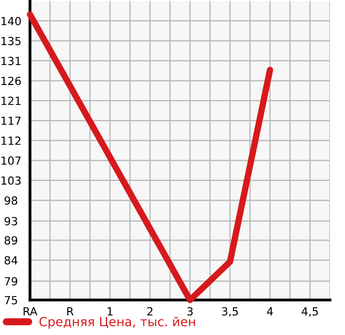 Image resolution: width=345 pixels, height=335 pixels. What do you see at coordinates (270, 311) in the screenshot?
I see `x-tick-label: 4` at bounding box center [270, 311].